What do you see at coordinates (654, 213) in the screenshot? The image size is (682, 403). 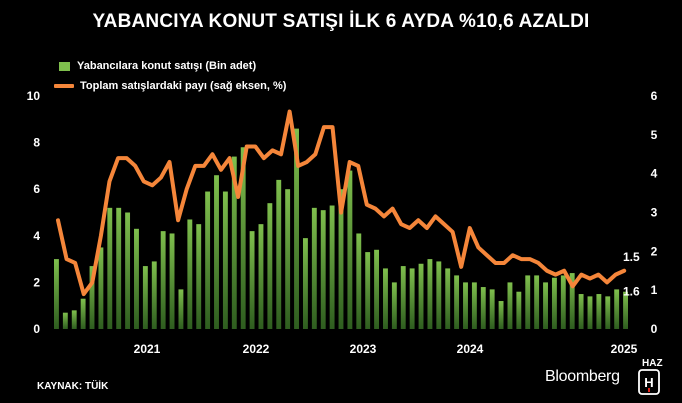 I see `right-axis-tick-label: 3` at bounding box center [654, 213].